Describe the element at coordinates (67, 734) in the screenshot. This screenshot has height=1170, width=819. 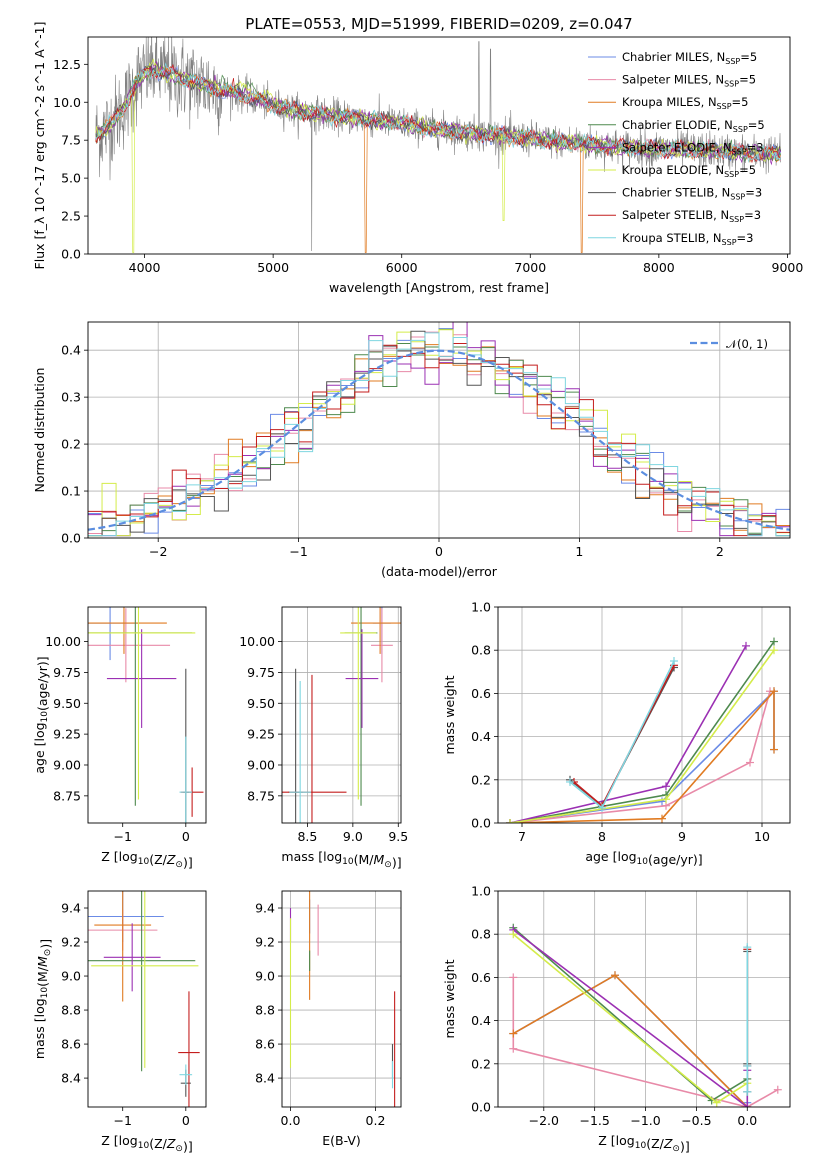
I see `y-tick-label: 9.25` at that location.